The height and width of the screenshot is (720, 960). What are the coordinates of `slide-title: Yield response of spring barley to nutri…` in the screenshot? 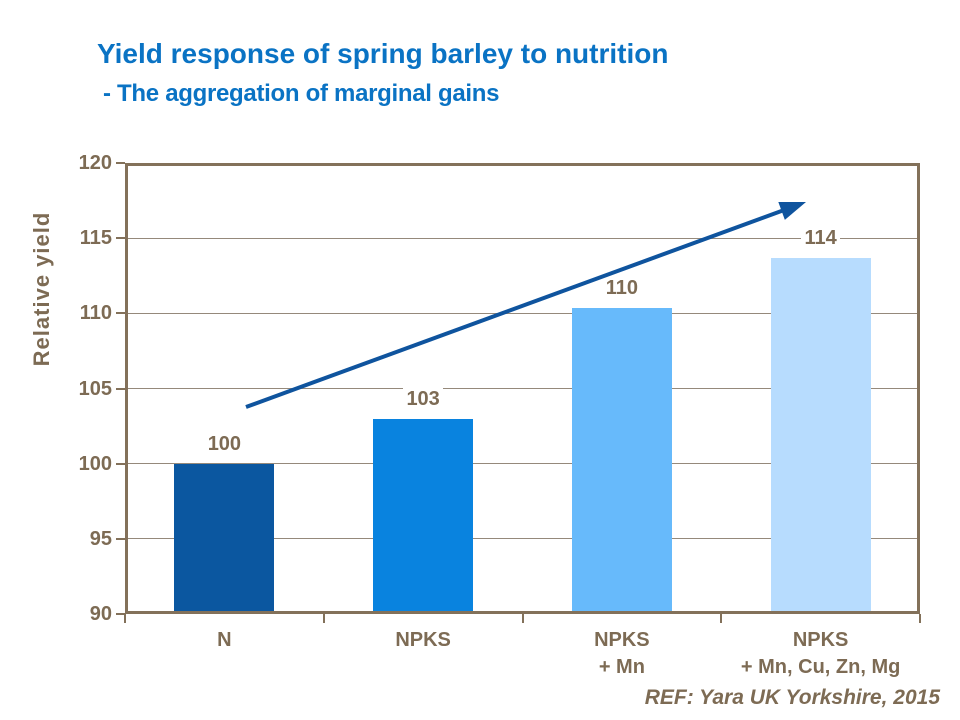 It's located at (383, 53).